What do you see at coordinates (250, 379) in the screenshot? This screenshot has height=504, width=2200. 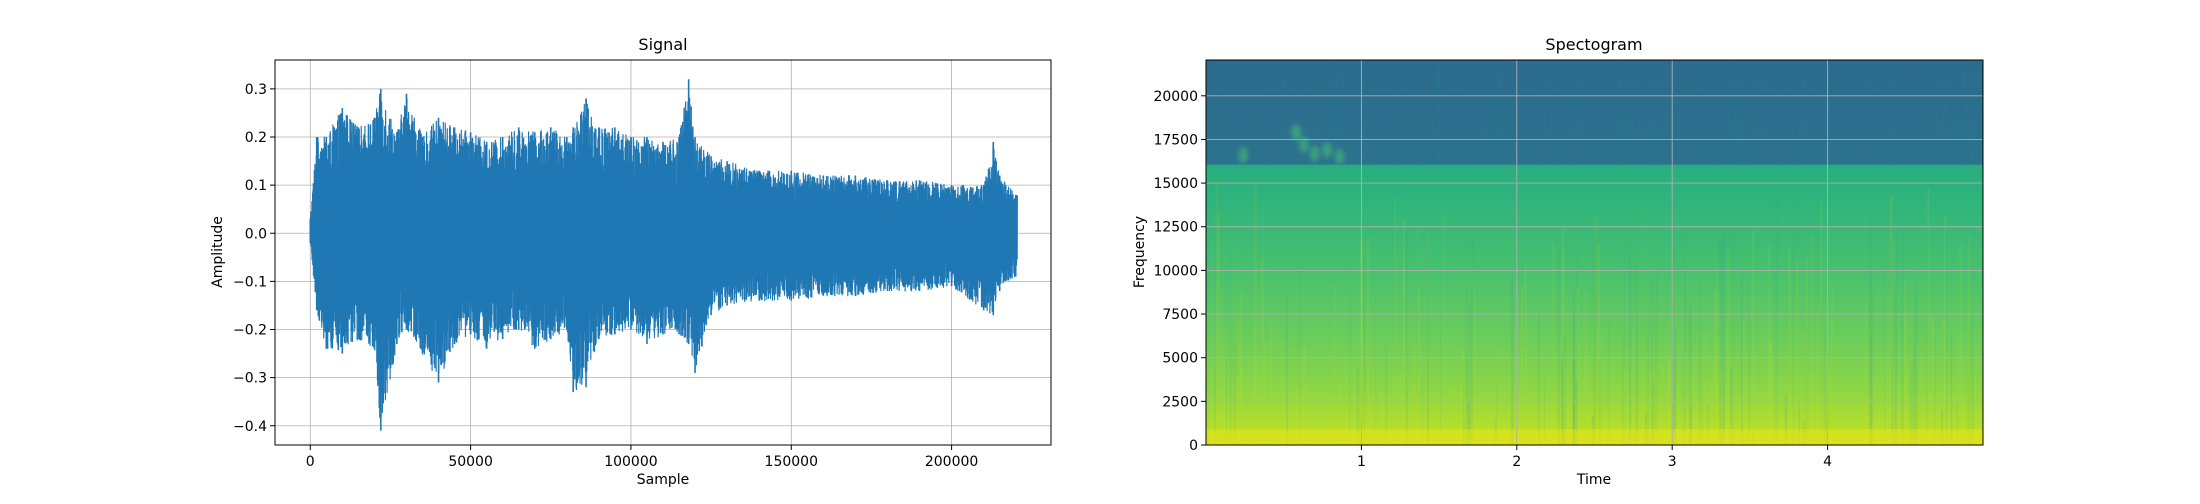 I see `signal-y-tick-label: −0.3` at bounding box center [250, 379].